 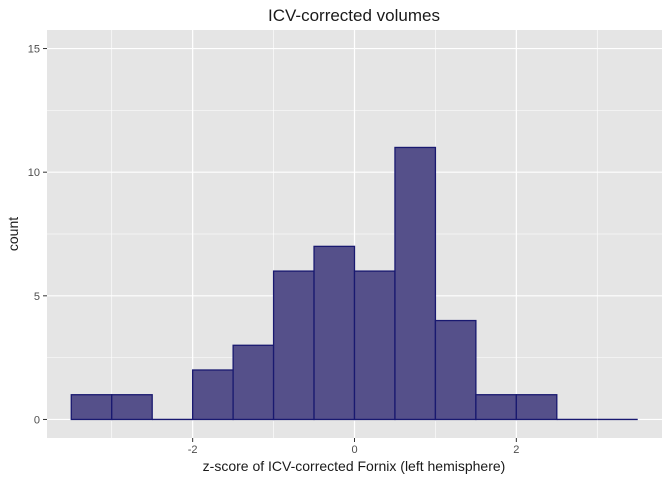 I want to click on y-axis-label: count, so click(x=13, y=234).